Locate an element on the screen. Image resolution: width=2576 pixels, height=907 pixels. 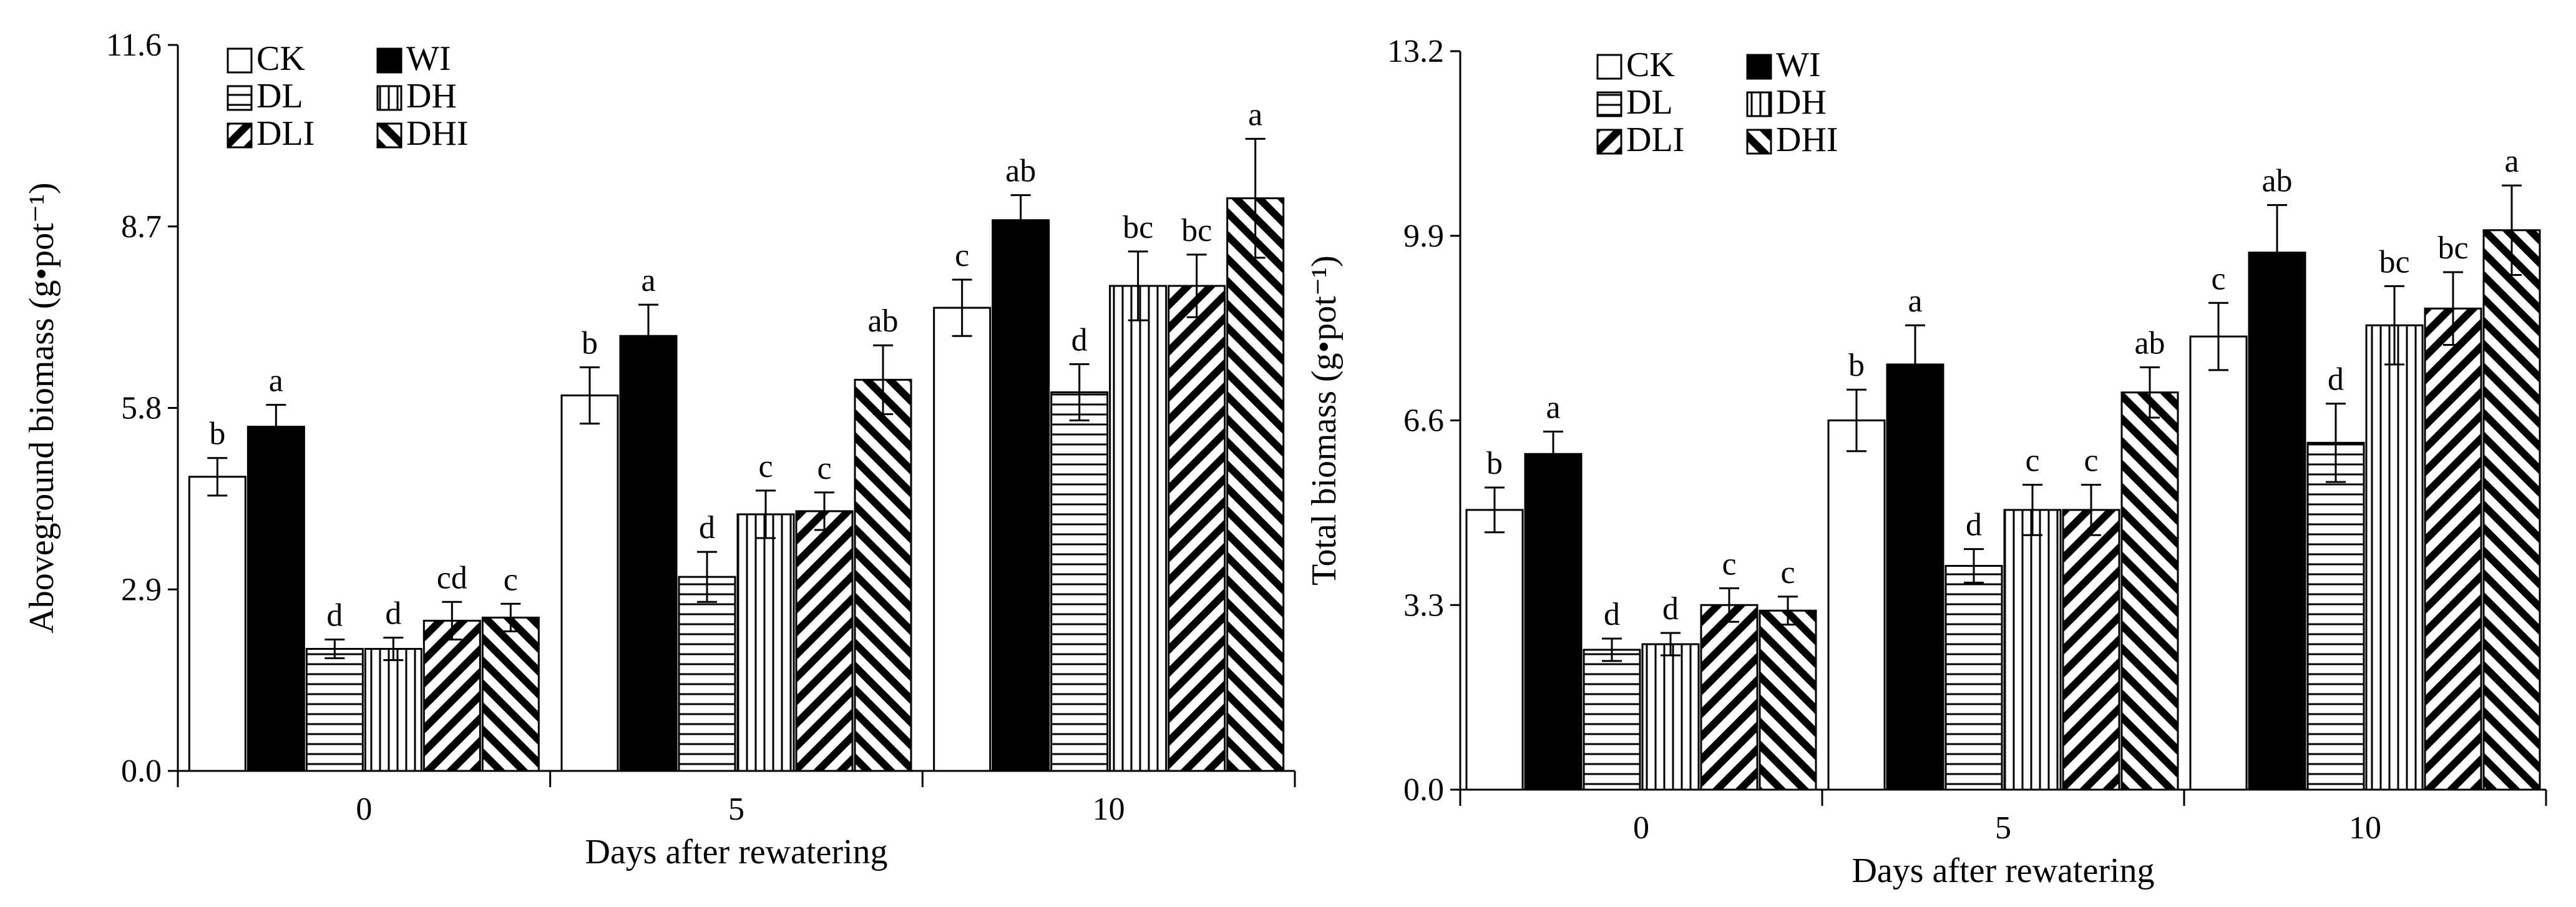
legend-label-dh: DH is located at coordinates (431, 96).